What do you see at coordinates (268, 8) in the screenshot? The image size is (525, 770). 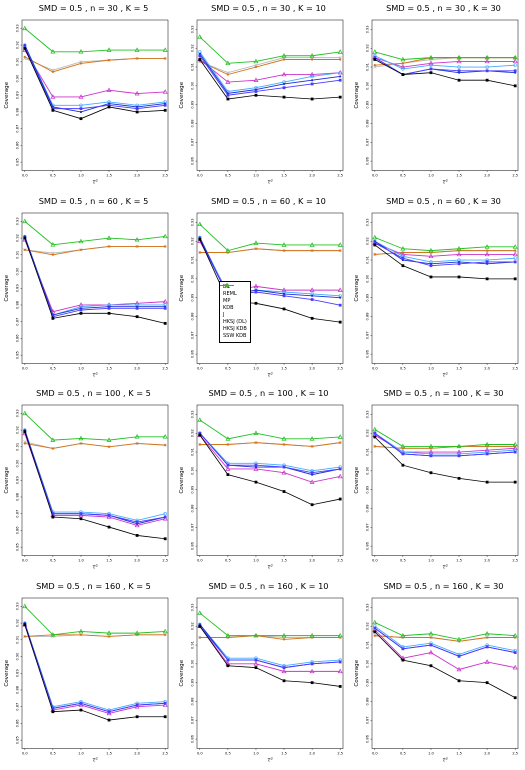 I see `chart-title: SMD = 0.5 , n = 30 , K = 10` at bounding box center [268, 8].